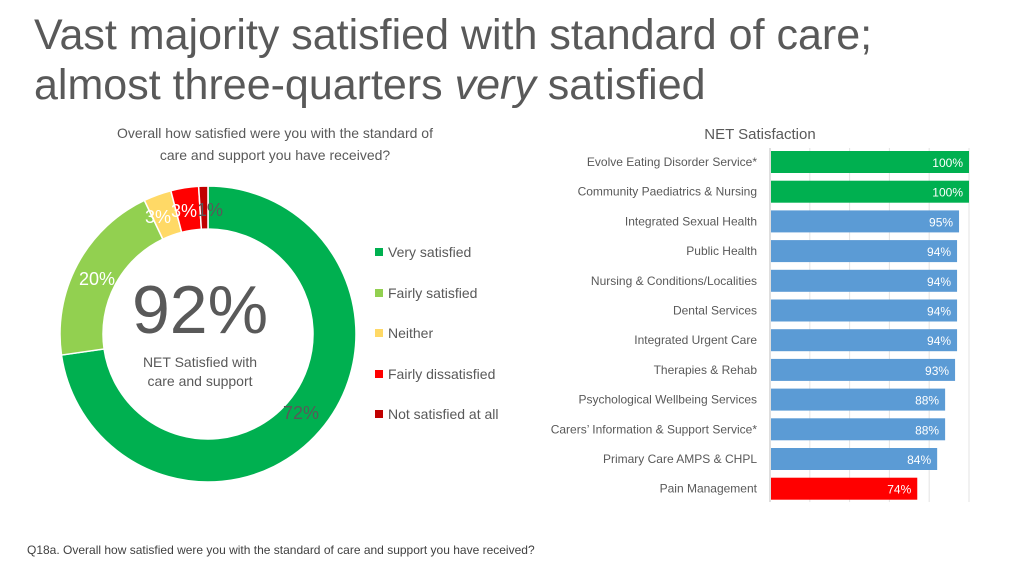  Describe the element at coordinates (443, 414) in the screenshot. I see `legend-label: Not satisfied at all` at that location.